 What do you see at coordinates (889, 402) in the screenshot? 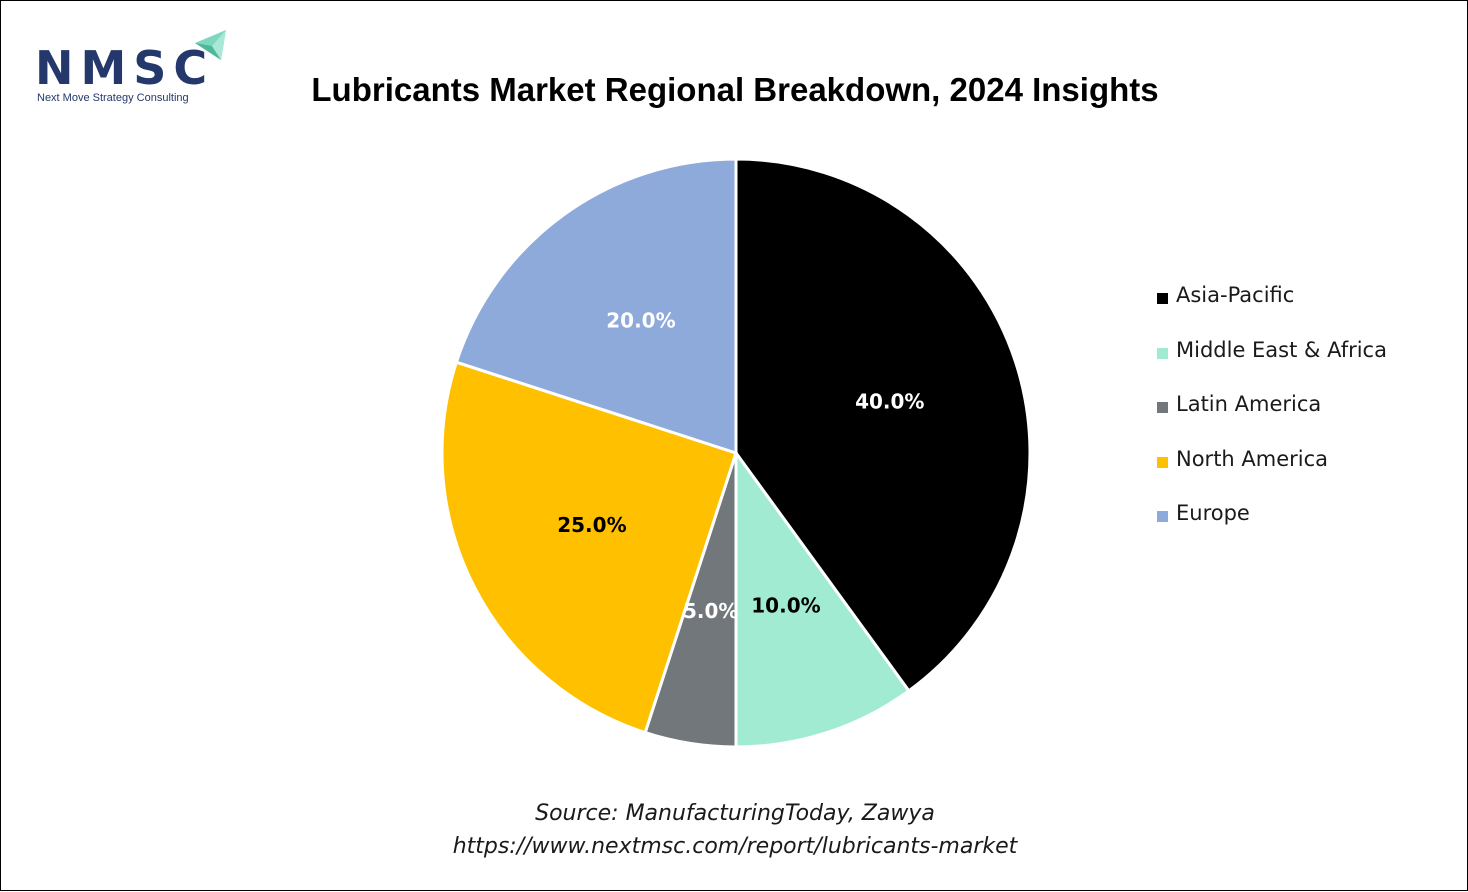
I see `slice-data-label: 40.0%` at bounding box center [889, 402].